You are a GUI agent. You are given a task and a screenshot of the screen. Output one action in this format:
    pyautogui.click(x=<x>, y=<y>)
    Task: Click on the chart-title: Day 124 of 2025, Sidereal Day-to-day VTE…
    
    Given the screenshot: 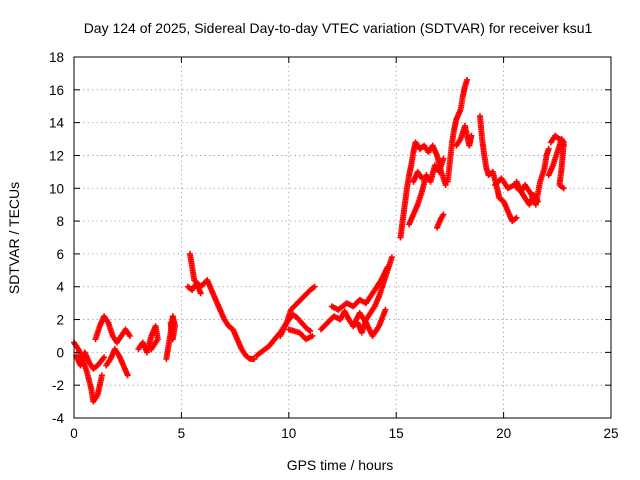 What is the action you would take?
    pyautogui.click(x=338, y=28)
    